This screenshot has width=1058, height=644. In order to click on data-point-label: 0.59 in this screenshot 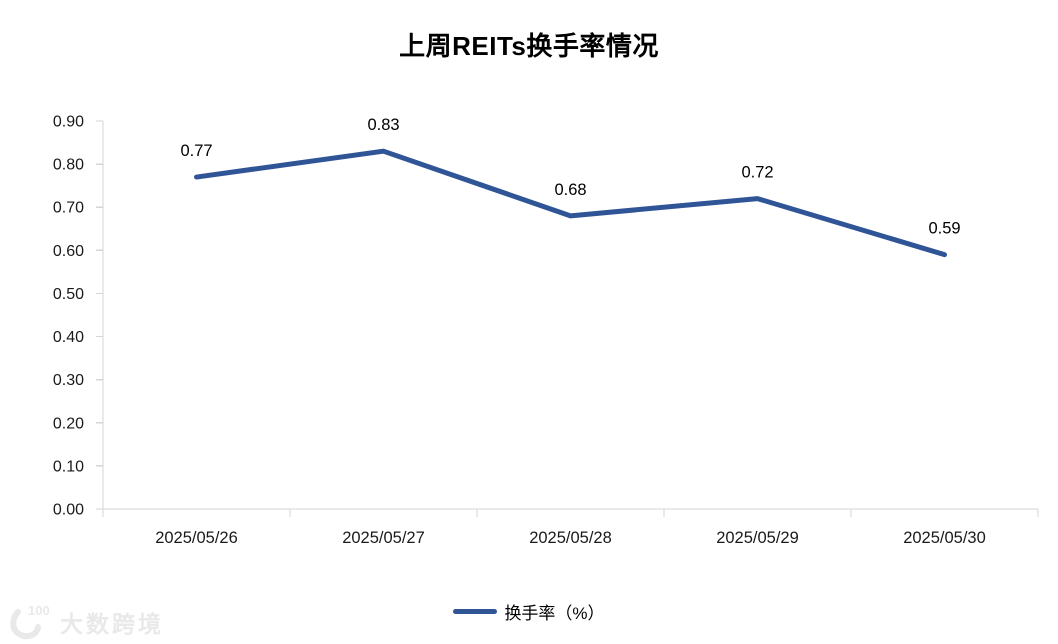, I will do `click(944, 229)`.